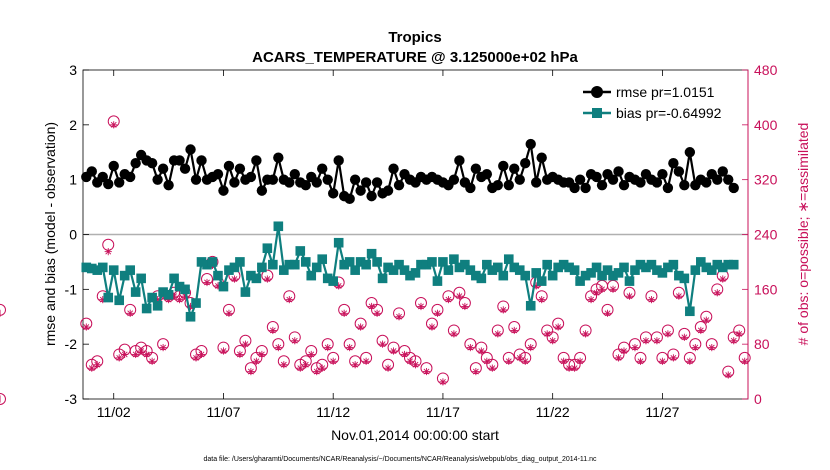  What do you see at coordinates (766, 125) in the screenshot?
I see `y-right-tick-label: 400` at bounding box center [766, 125].